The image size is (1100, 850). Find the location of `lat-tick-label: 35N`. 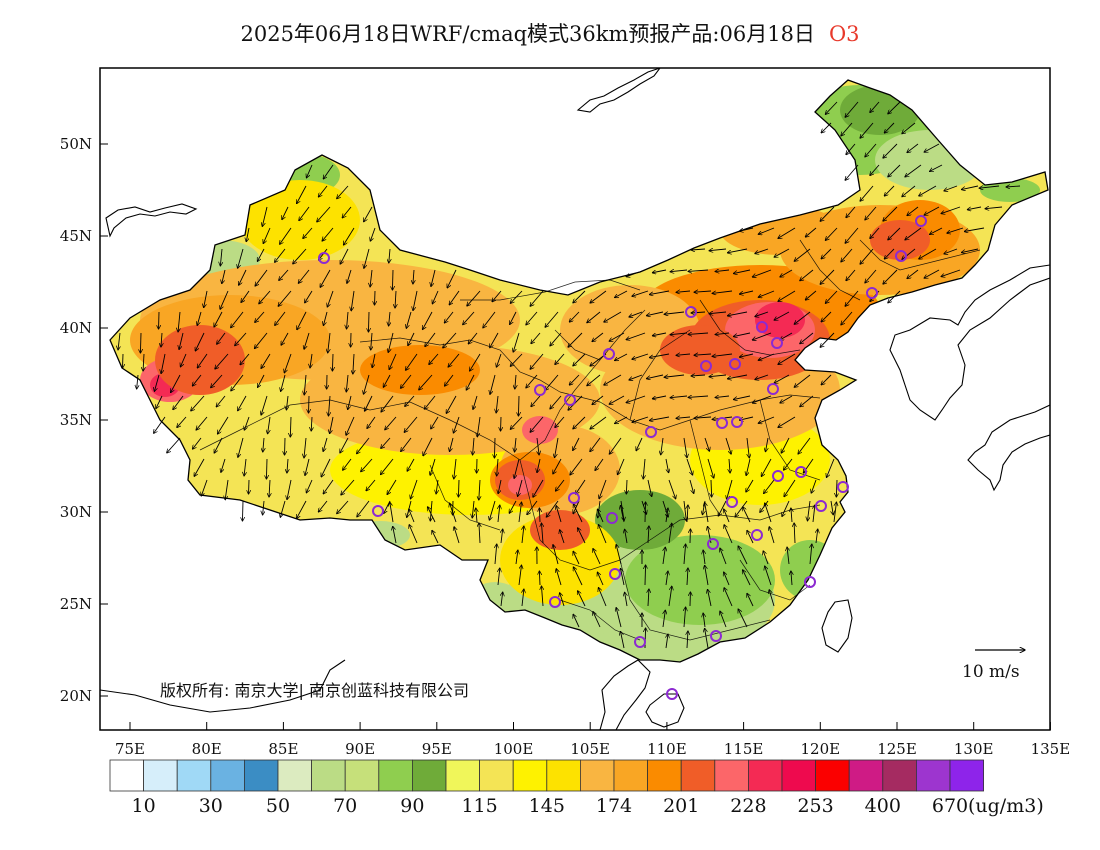

lat-tick-label: 35N is located at coordinates (76, 420).